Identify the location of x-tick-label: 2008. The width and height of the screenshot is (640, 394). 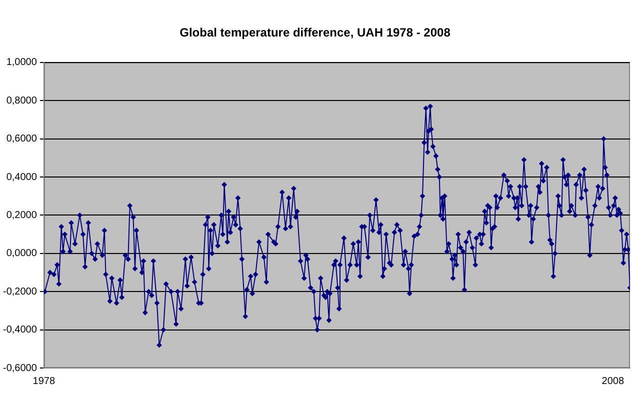
(613, 381).